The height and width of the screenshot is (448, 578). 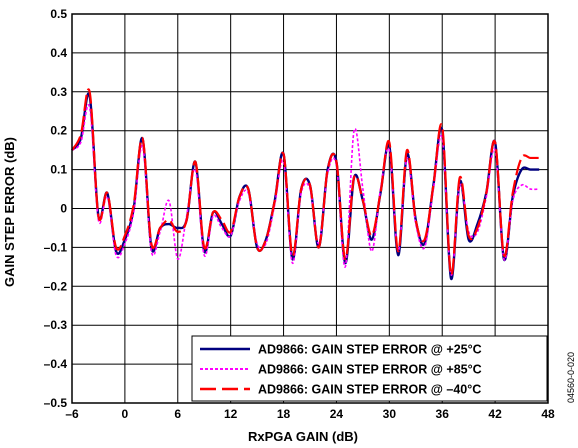 I want to click on legend-box, so click(x=369, y=368).